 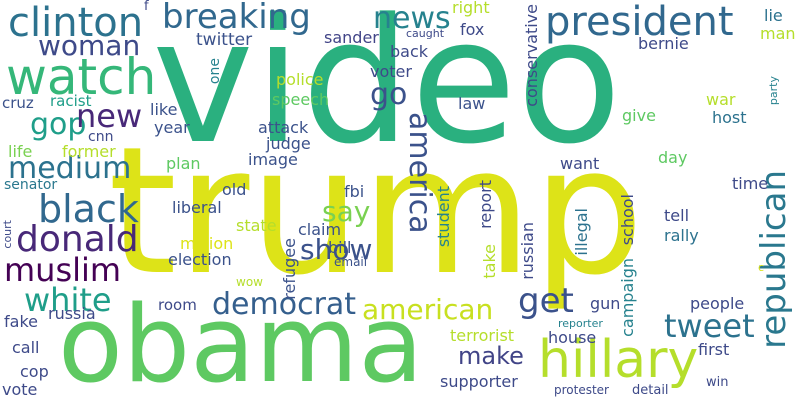 I want to click on word-news: news, so click(x=412, y=18).